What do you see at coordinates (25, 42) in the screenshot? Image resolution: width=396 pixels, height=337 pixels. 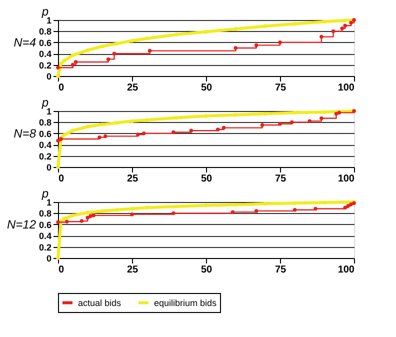 I see `text: N=4` at bounding box center [25, 42].